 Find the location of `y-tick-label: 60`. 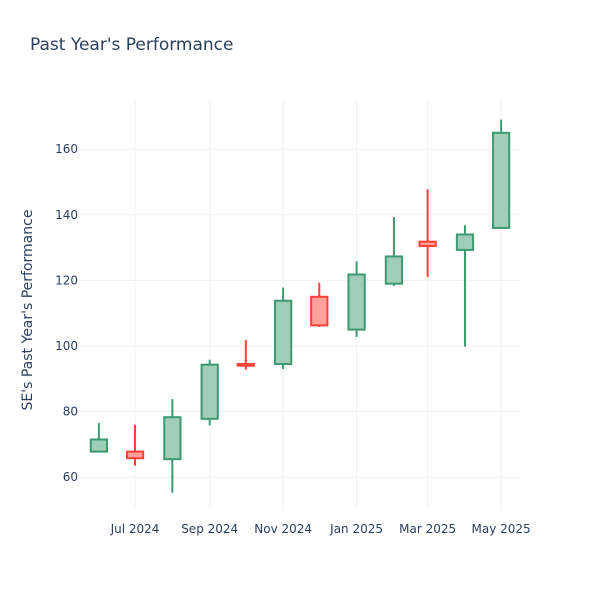

y-tick-label: 60 is located at coordinates (70, 477).